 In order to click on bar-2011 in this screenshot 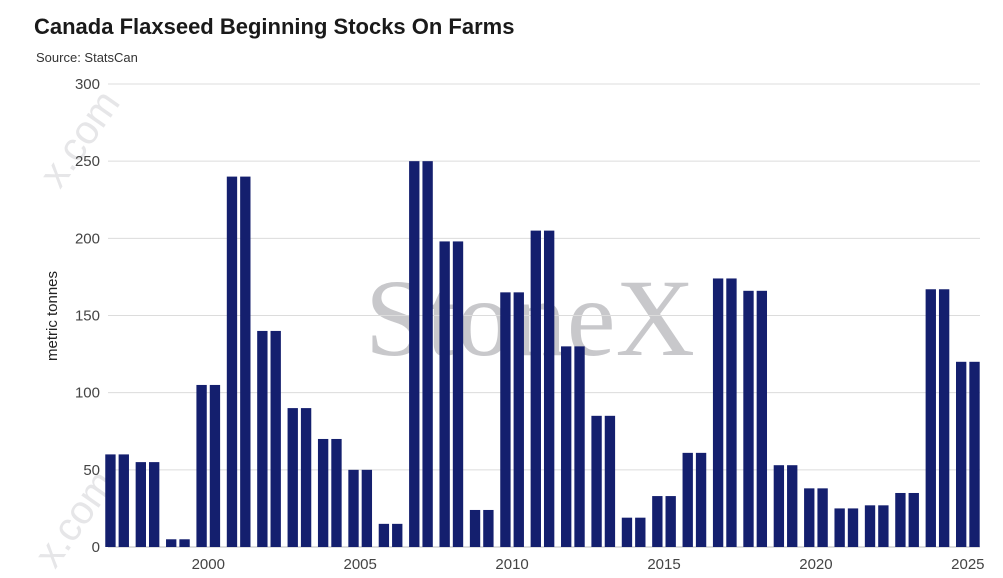, I will do `click(542, 388)`.